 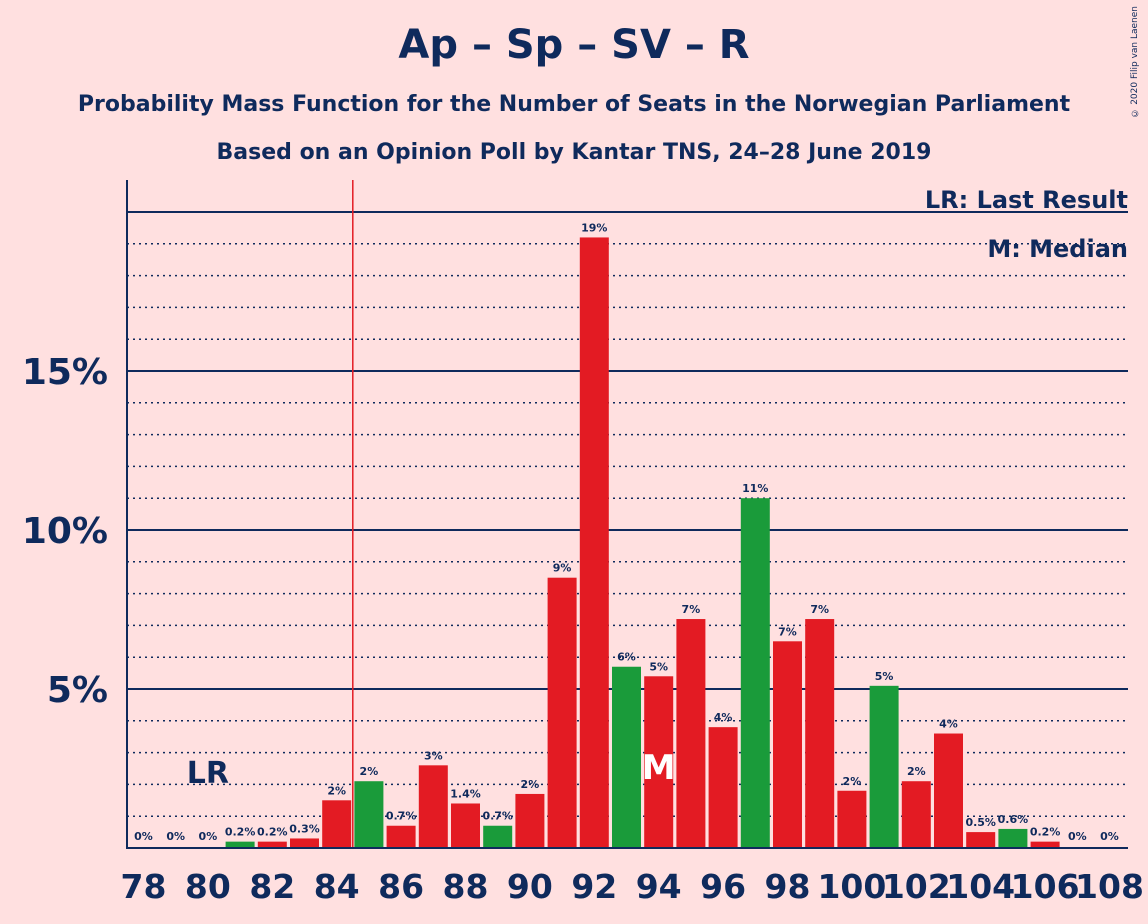 What do you see at coordinates (1013, 819) in the screenshot?
I see `data-label: 0.6%` at bounding box center [1013, 819].